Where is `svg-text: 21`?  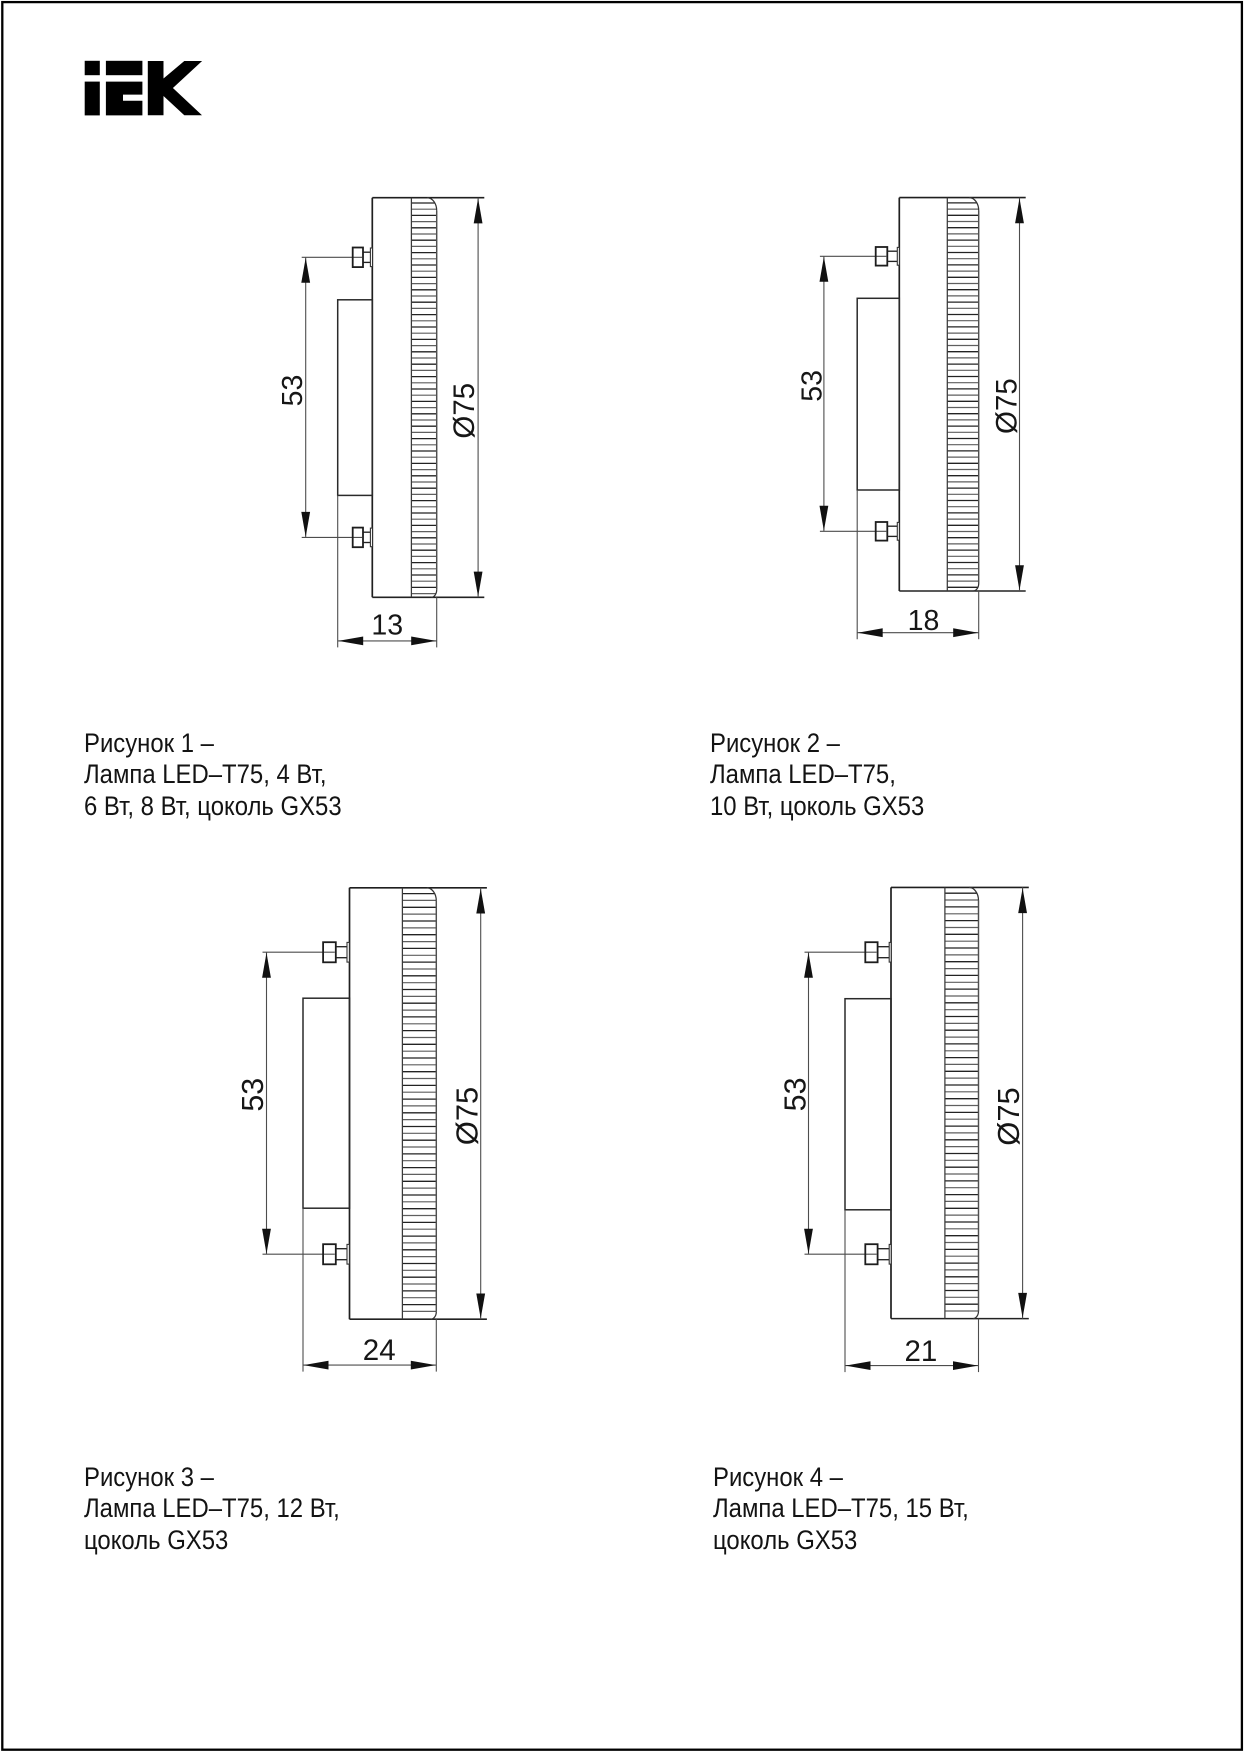 svg-text: 21 is located at coordinates (920, 1351).